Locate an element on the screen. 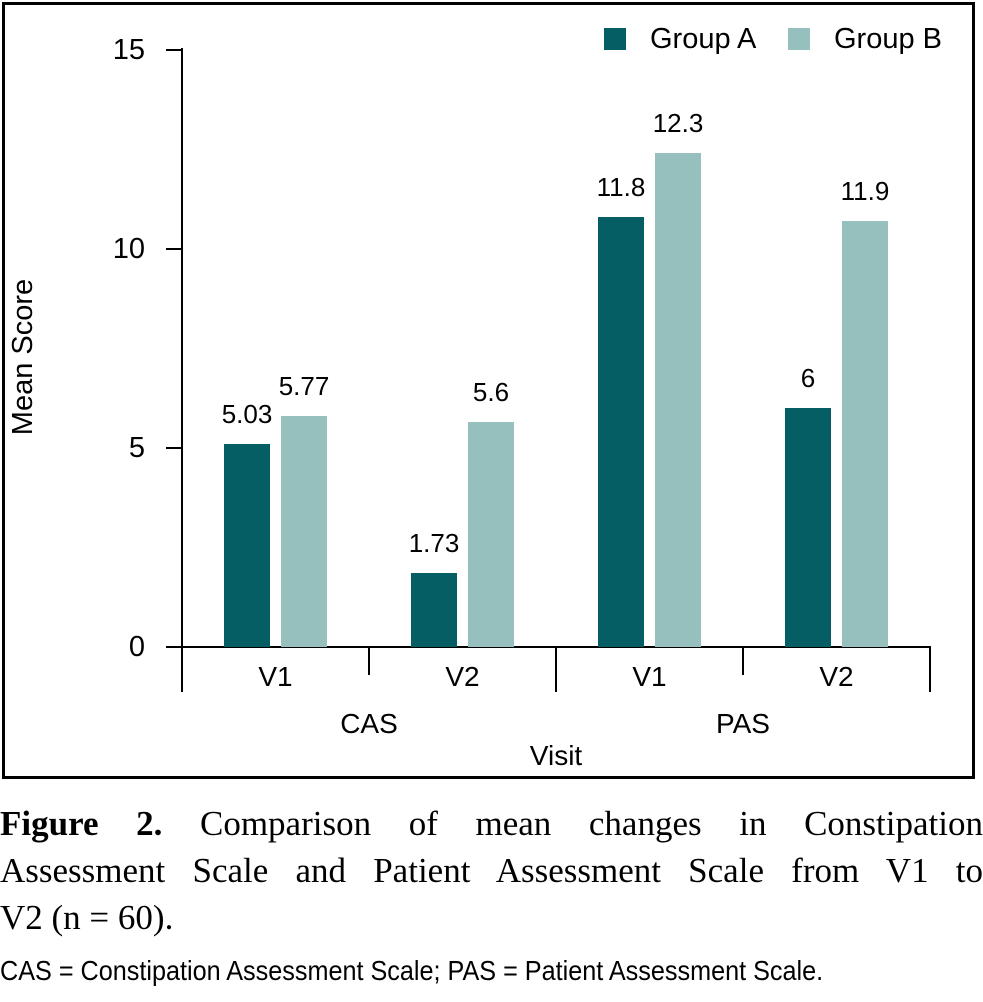 The height and width of the screenshot is (1002, 983). bar-value-label: 5.03 is located at coordinates (247, 414).